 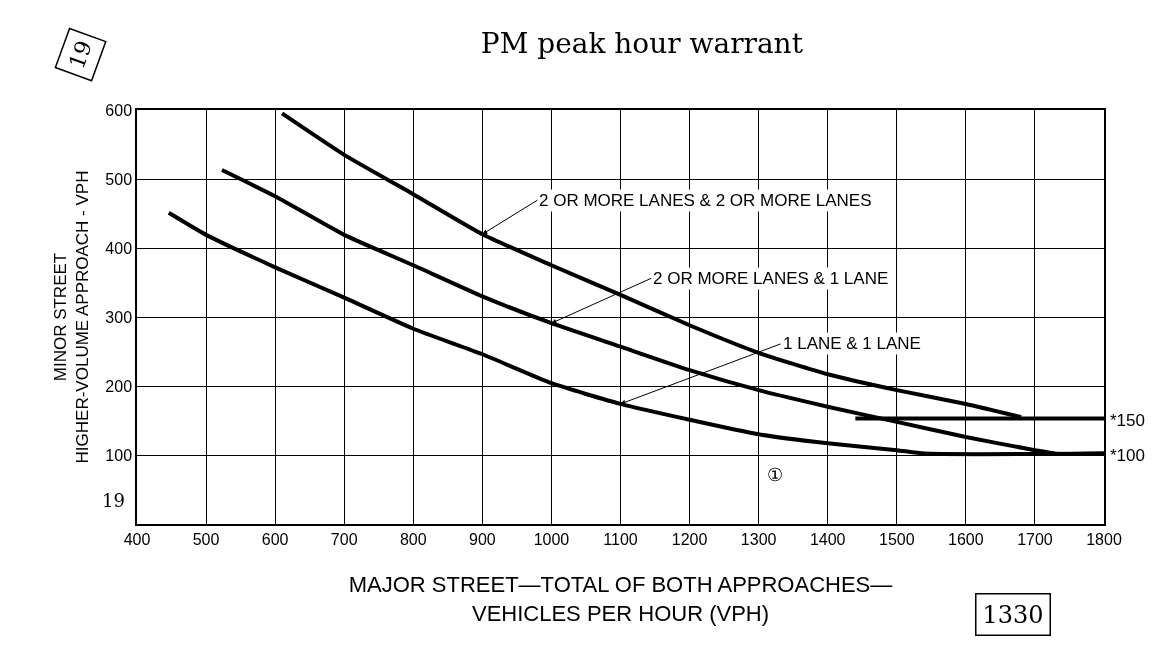 I want to click on x-tick-label: 400, so click(x=137, y=539).